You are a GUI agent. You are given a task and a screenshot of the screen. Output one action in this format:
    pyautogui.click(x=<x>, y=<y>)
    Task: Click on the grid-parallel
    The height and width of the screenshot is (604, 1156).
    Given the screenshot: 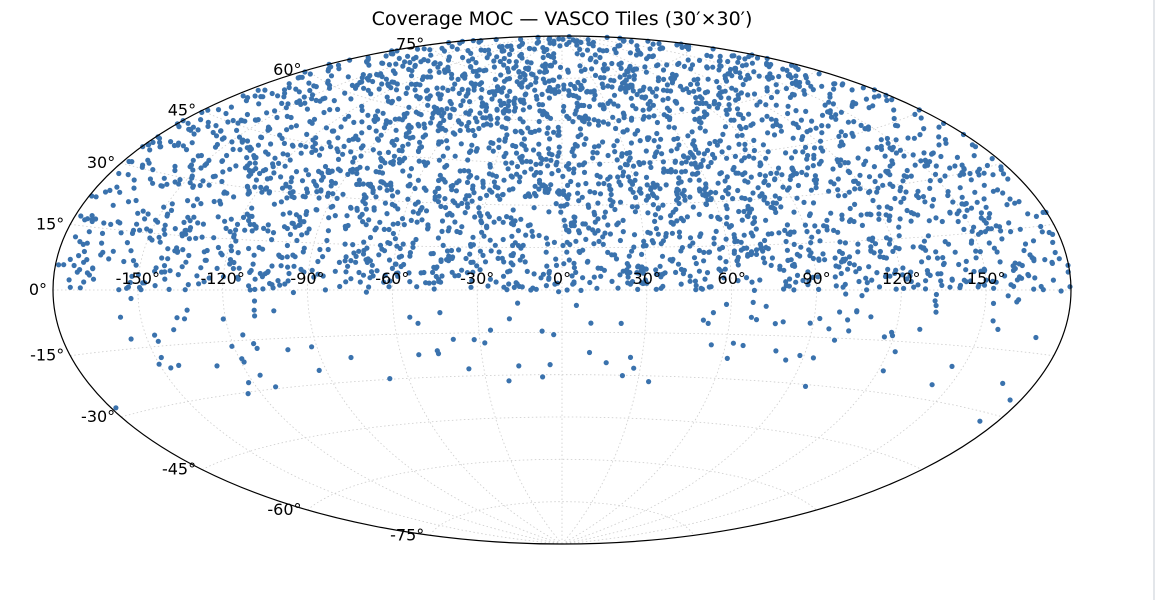 What is the action you would take?
    pyautogui.click(x=562, y=61)
    